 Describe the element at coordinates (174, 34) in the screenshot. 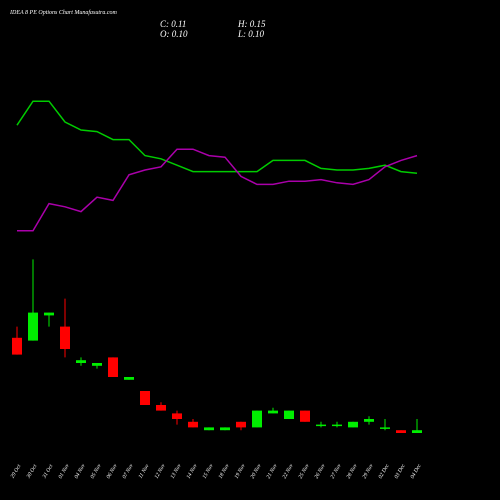

I see `summary-open: O: 0.10` at that location.